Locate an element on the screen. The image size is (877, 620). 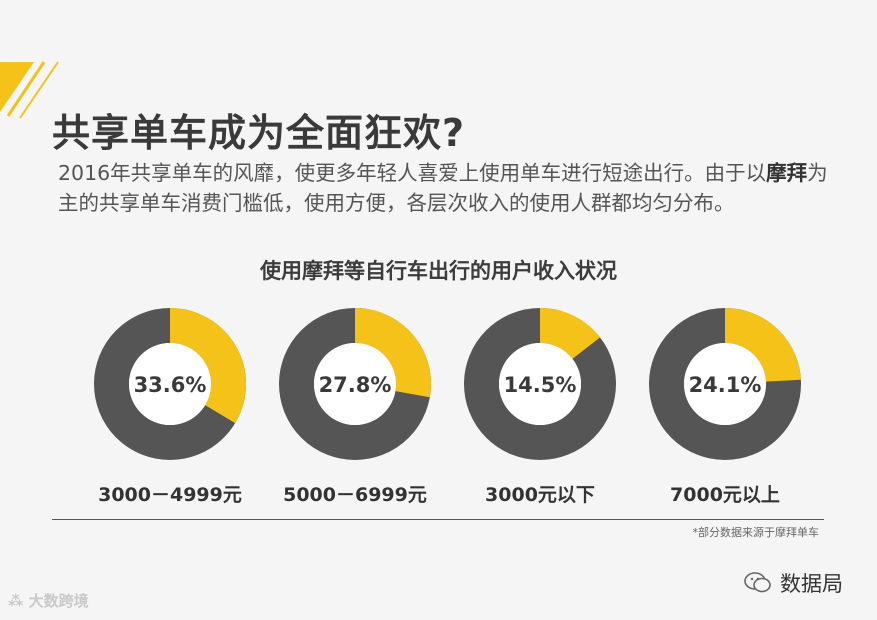
watermark-left: ⁂ 大数跨境 is located at coordinates (48, 601).